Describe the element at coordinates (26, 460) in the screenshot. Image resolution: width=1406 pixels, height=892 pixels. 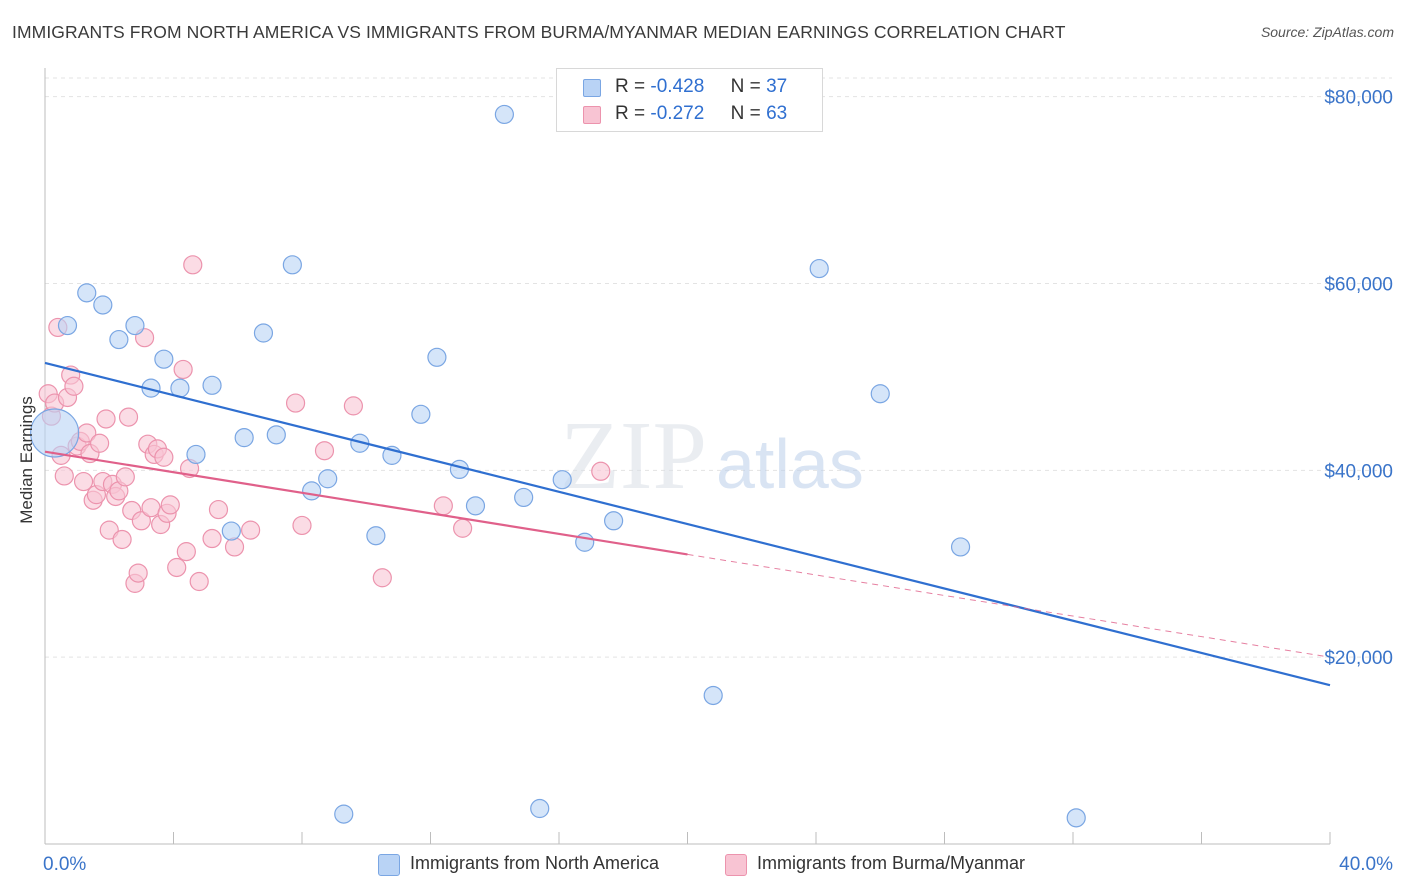
I see `y-axis-label: Median Earnings` at that location.